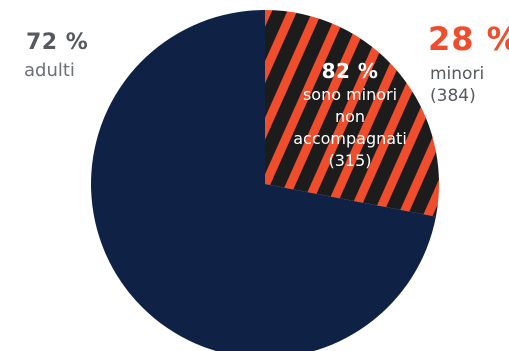 The image size is (509, 351). Describe the element at coordinates (453, 96) in the screenshot. I see `minors-count-label: (384)` at that location.